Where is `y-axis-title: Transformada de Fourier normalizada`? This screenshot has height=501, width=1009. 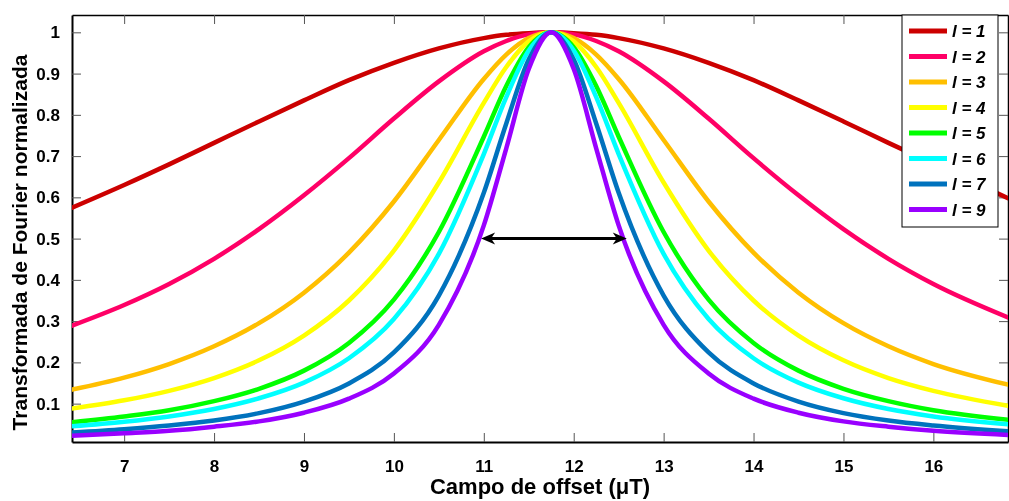
y-axis-title: Transformada de Fourier normalizada is located at coordinates (19, 242).